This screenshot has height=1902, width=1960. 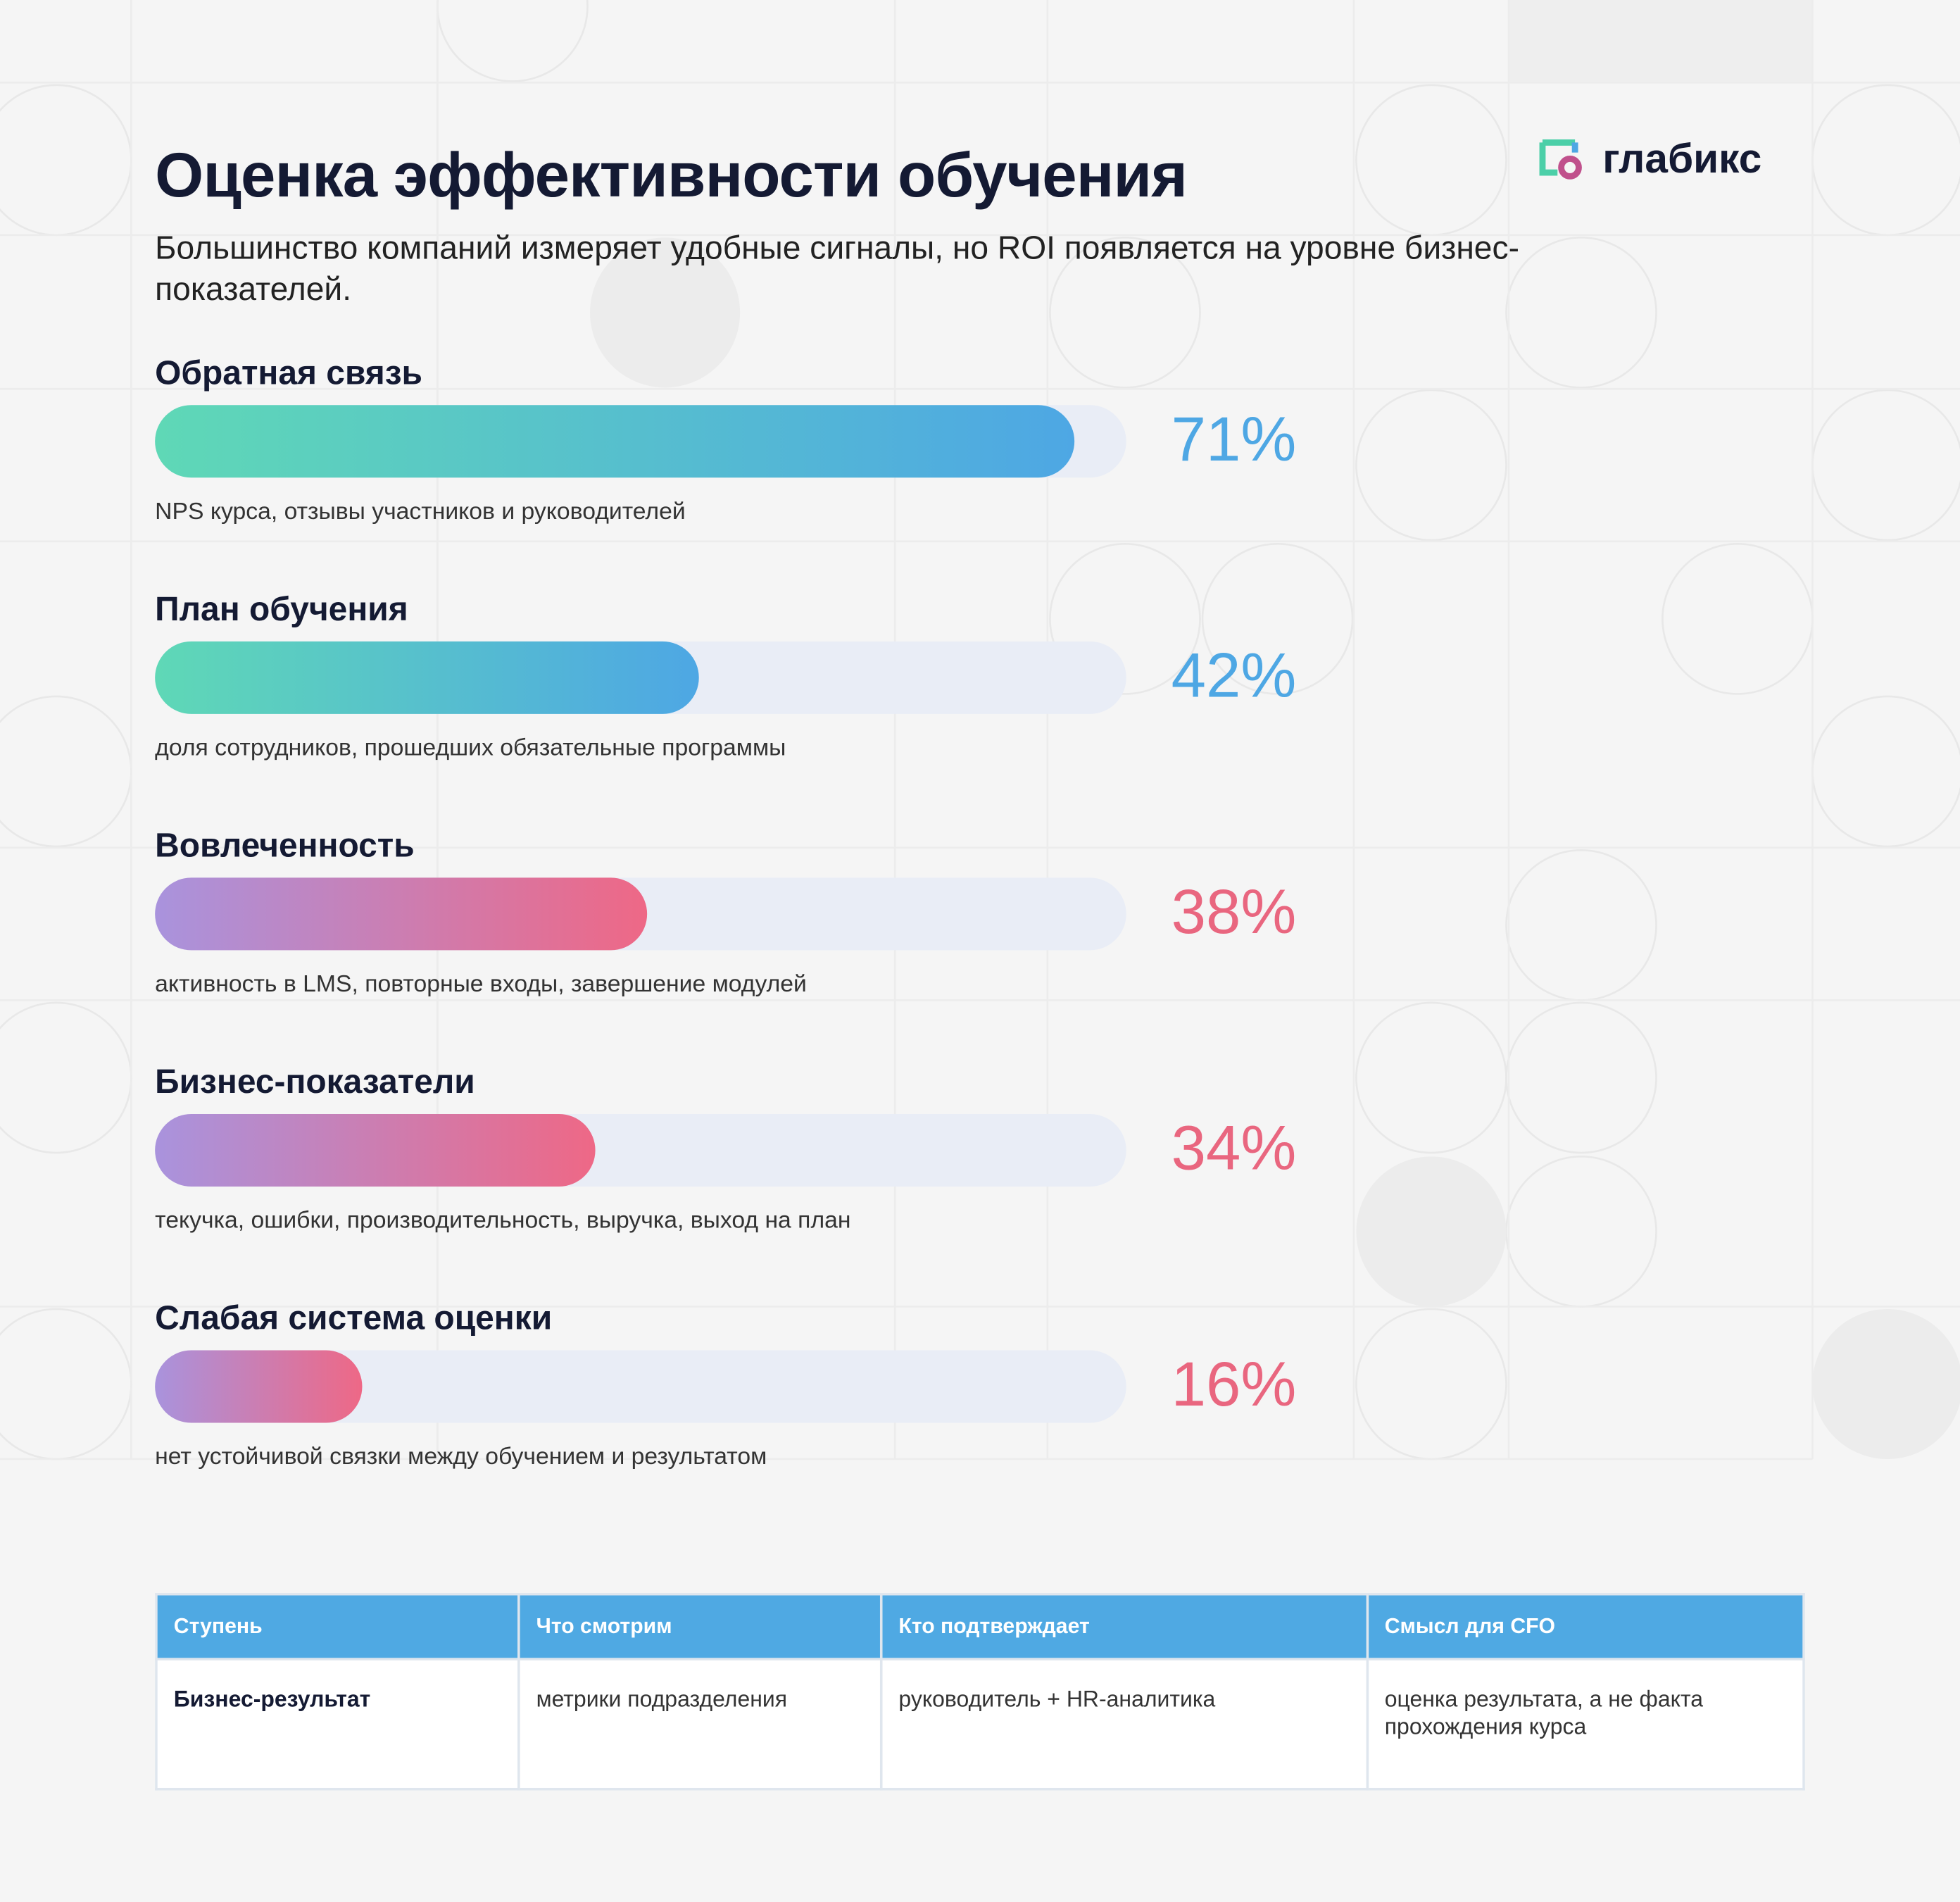 What do you see at coordinates (1234, 1384) in the screenshot?
I see `value-label: 16%` at bounding box center [1234, 1384].